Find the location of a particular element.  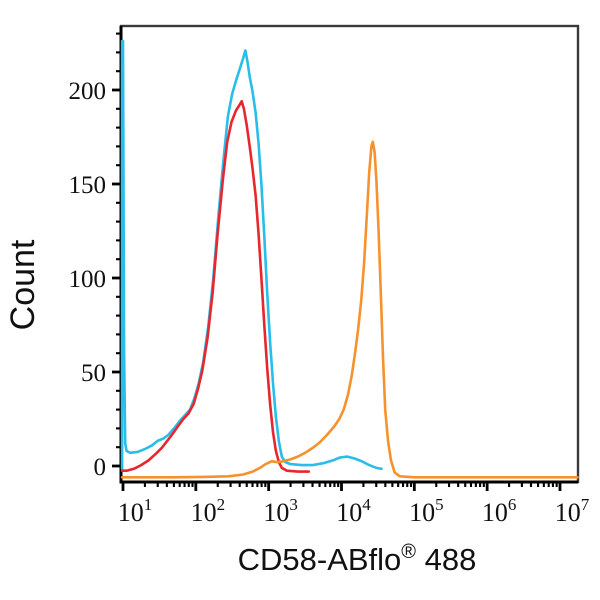

x-tick-label: 10⁵ is located at coordinates (426, 511).